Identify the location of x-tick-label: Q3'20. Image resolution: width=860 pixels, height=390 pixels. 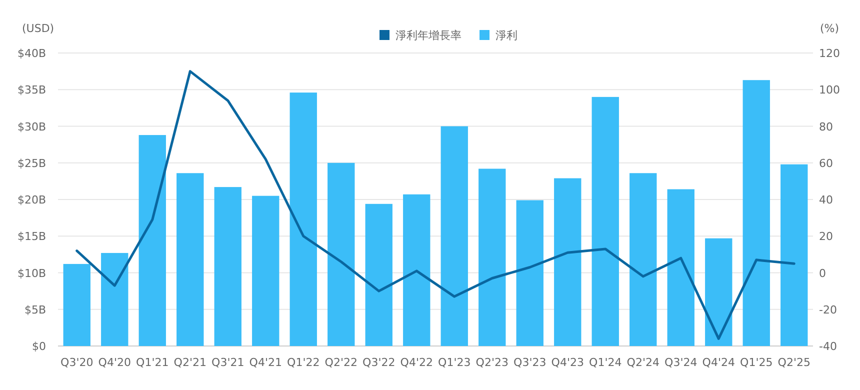
(77, 362).